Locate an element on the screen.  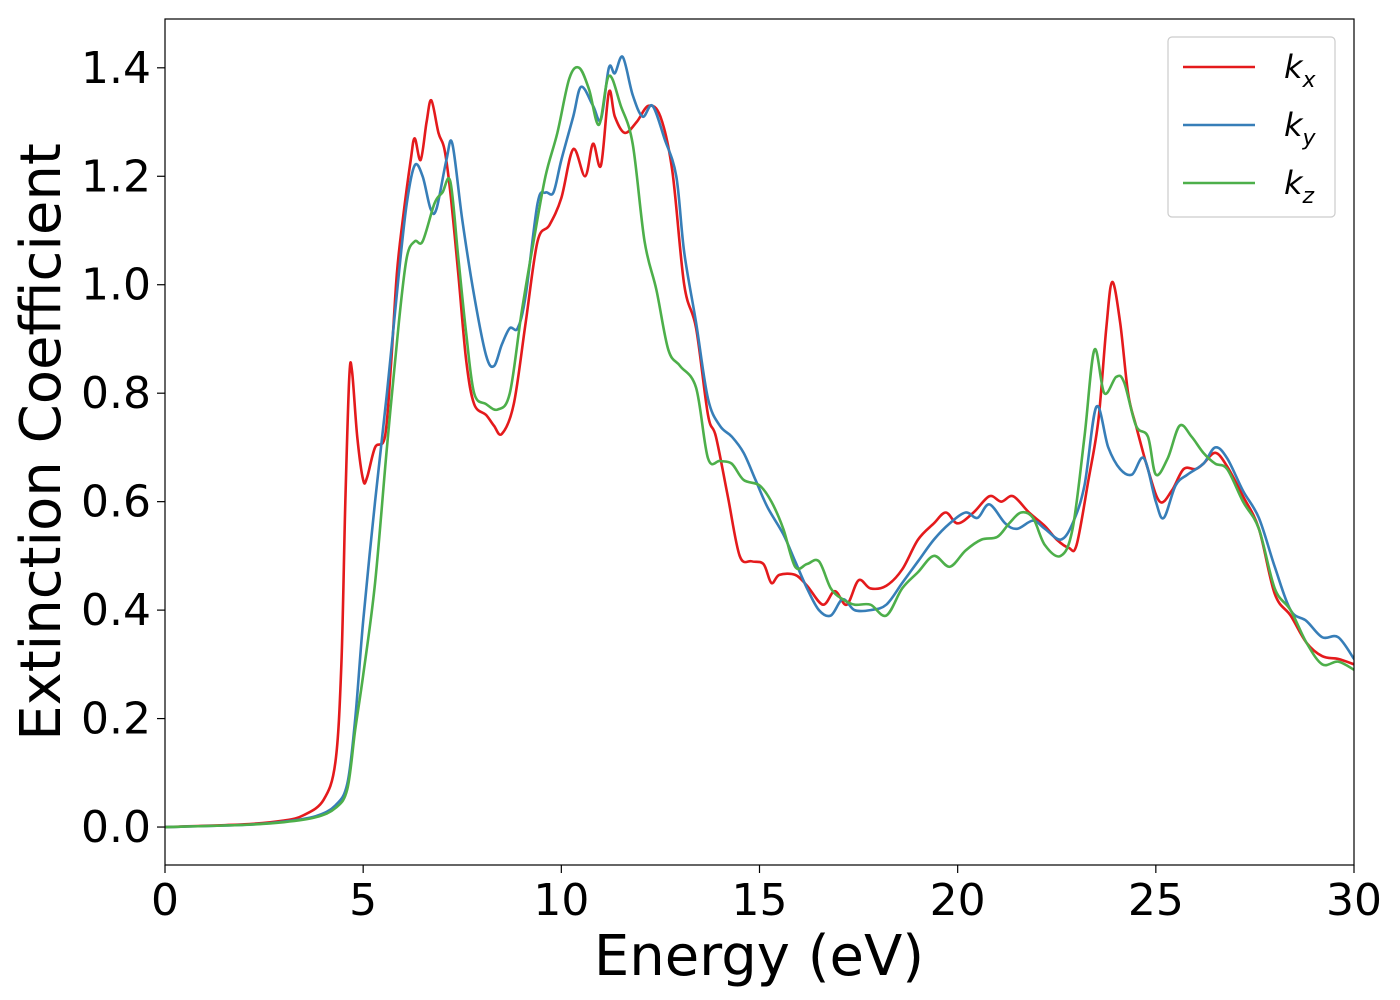
x-tick-label: 0 is located at coordinates (165, 900).